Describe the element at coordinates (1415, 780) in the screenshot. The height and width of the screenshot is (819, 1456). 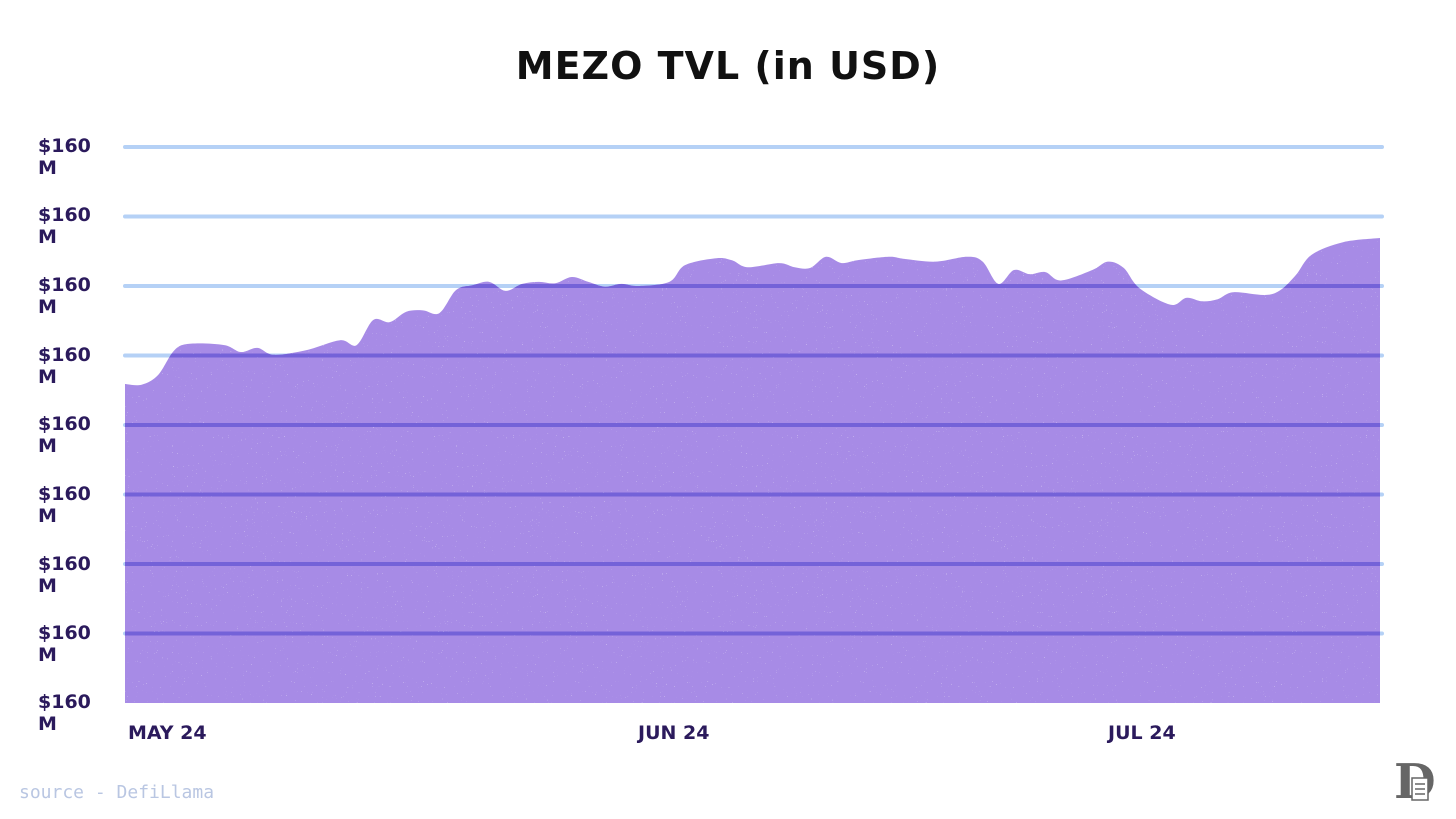
I see `brand-logo-icon: D` at that location.